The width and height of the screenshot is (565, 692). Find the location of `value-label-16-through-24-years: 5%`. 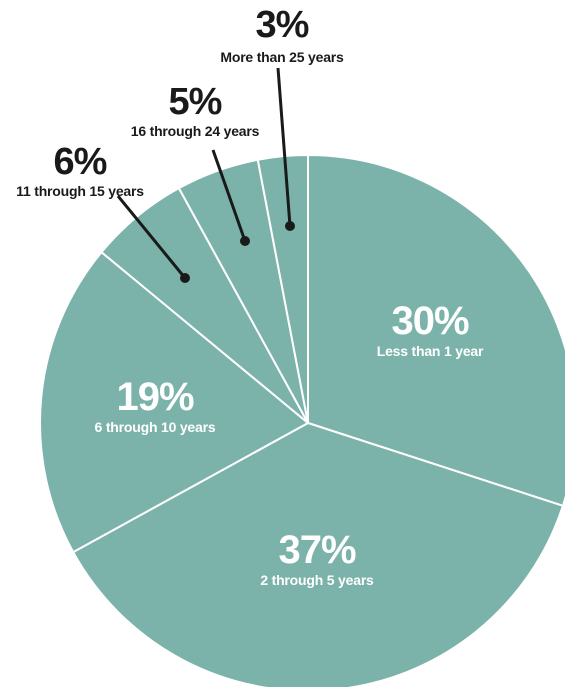

value-label-16-through-24-years: 5% is located at coordinates (195, 102).